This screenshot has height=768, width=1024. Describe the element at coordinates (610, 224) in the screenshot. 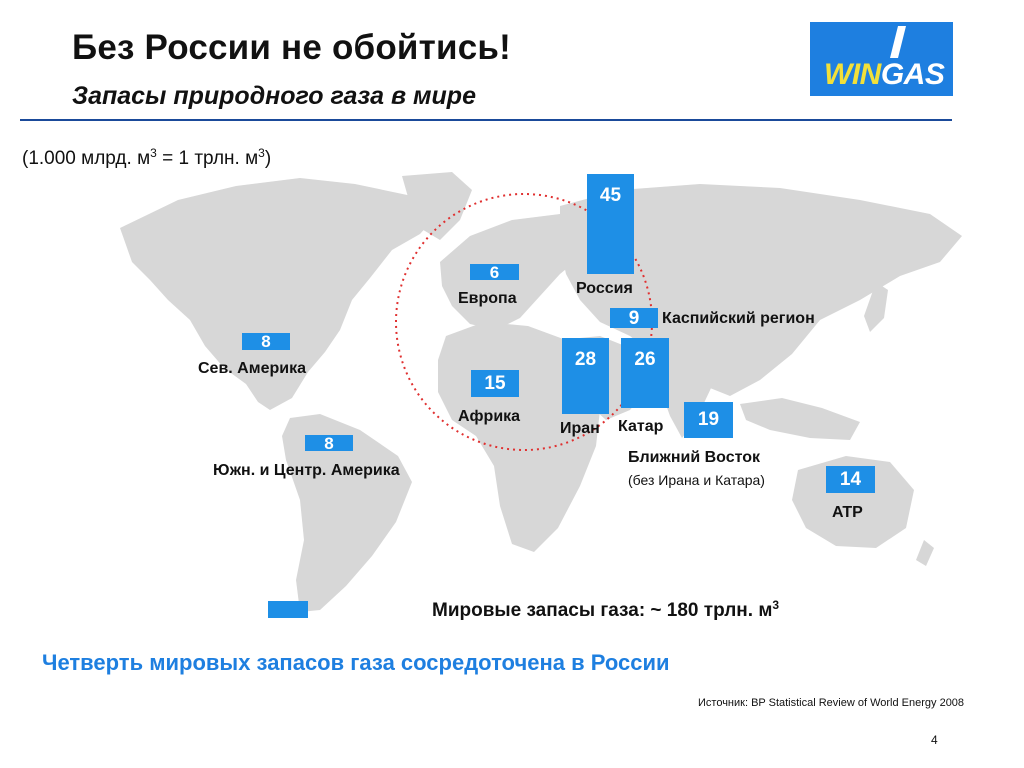

I see `bar-russia: 45` at that location.